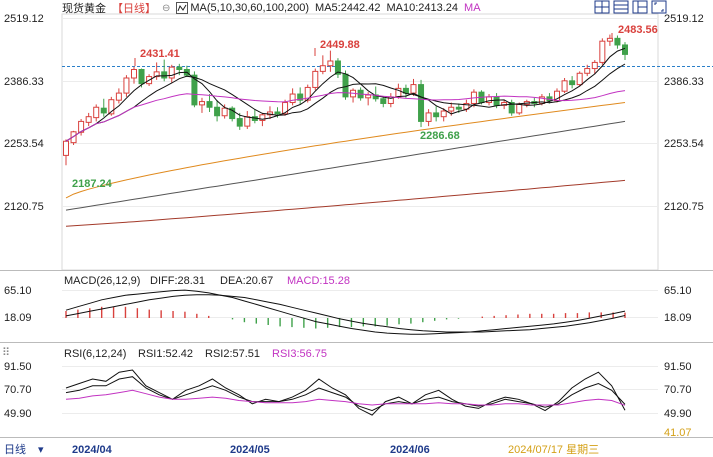 The width and height of the screenshot is (713, 457). I want to click on annotation-low: 2187.24, so click(92, 184).